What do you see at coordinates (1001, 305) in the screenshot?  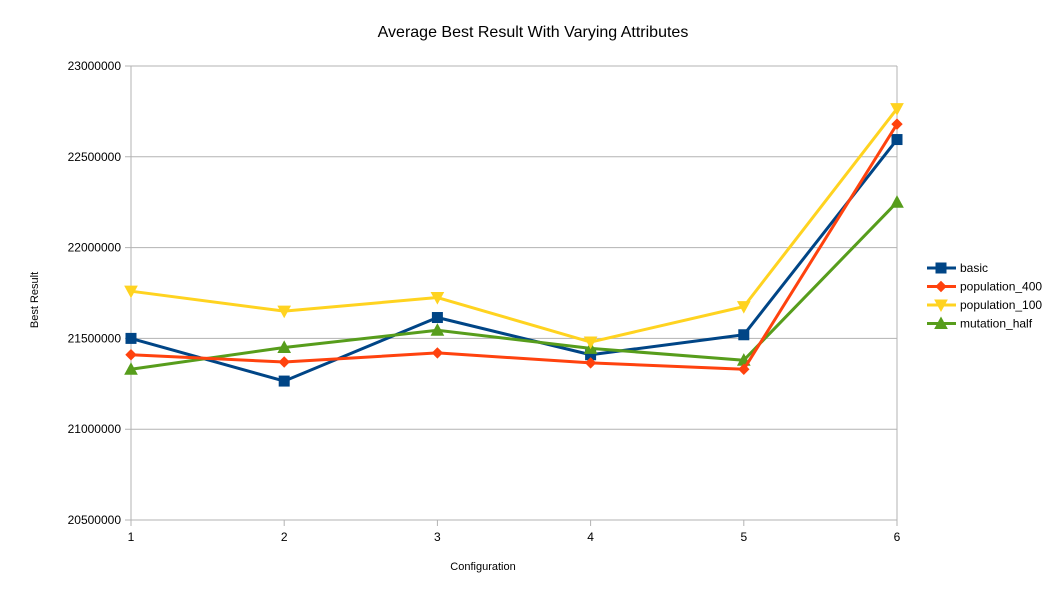 I see `legend-label: population_100` at bounding box center [1001, 305].